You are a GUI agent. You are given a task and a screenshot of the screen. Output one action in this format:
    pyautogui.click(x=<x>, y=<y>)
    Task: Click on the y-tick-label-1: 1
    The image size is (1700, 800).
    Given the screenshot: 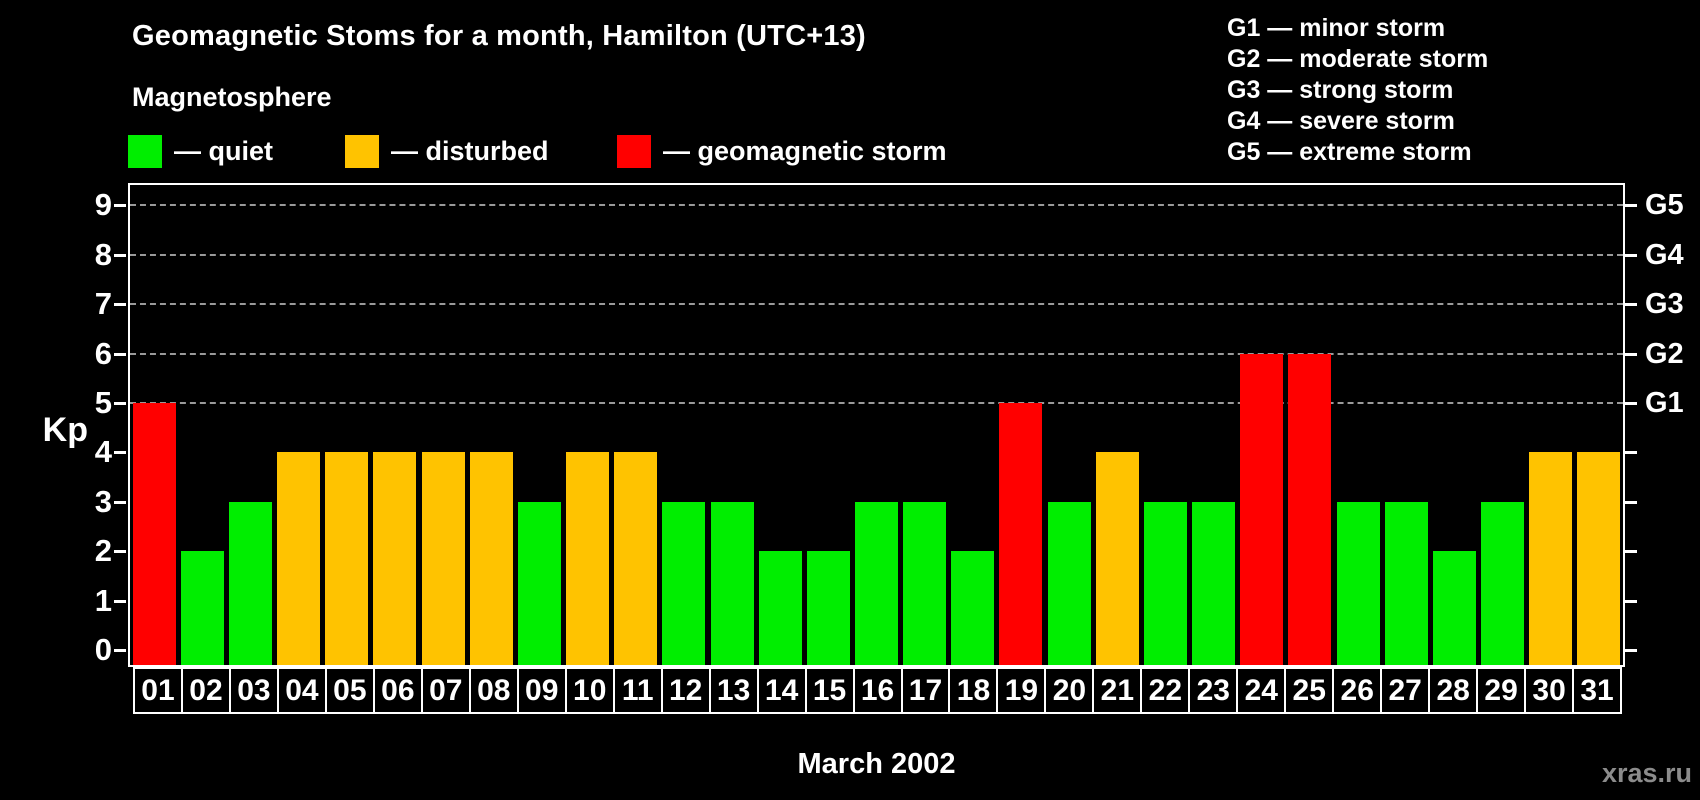 What is the action you would take?
    pyautogui.click(x=103, y=600)
    